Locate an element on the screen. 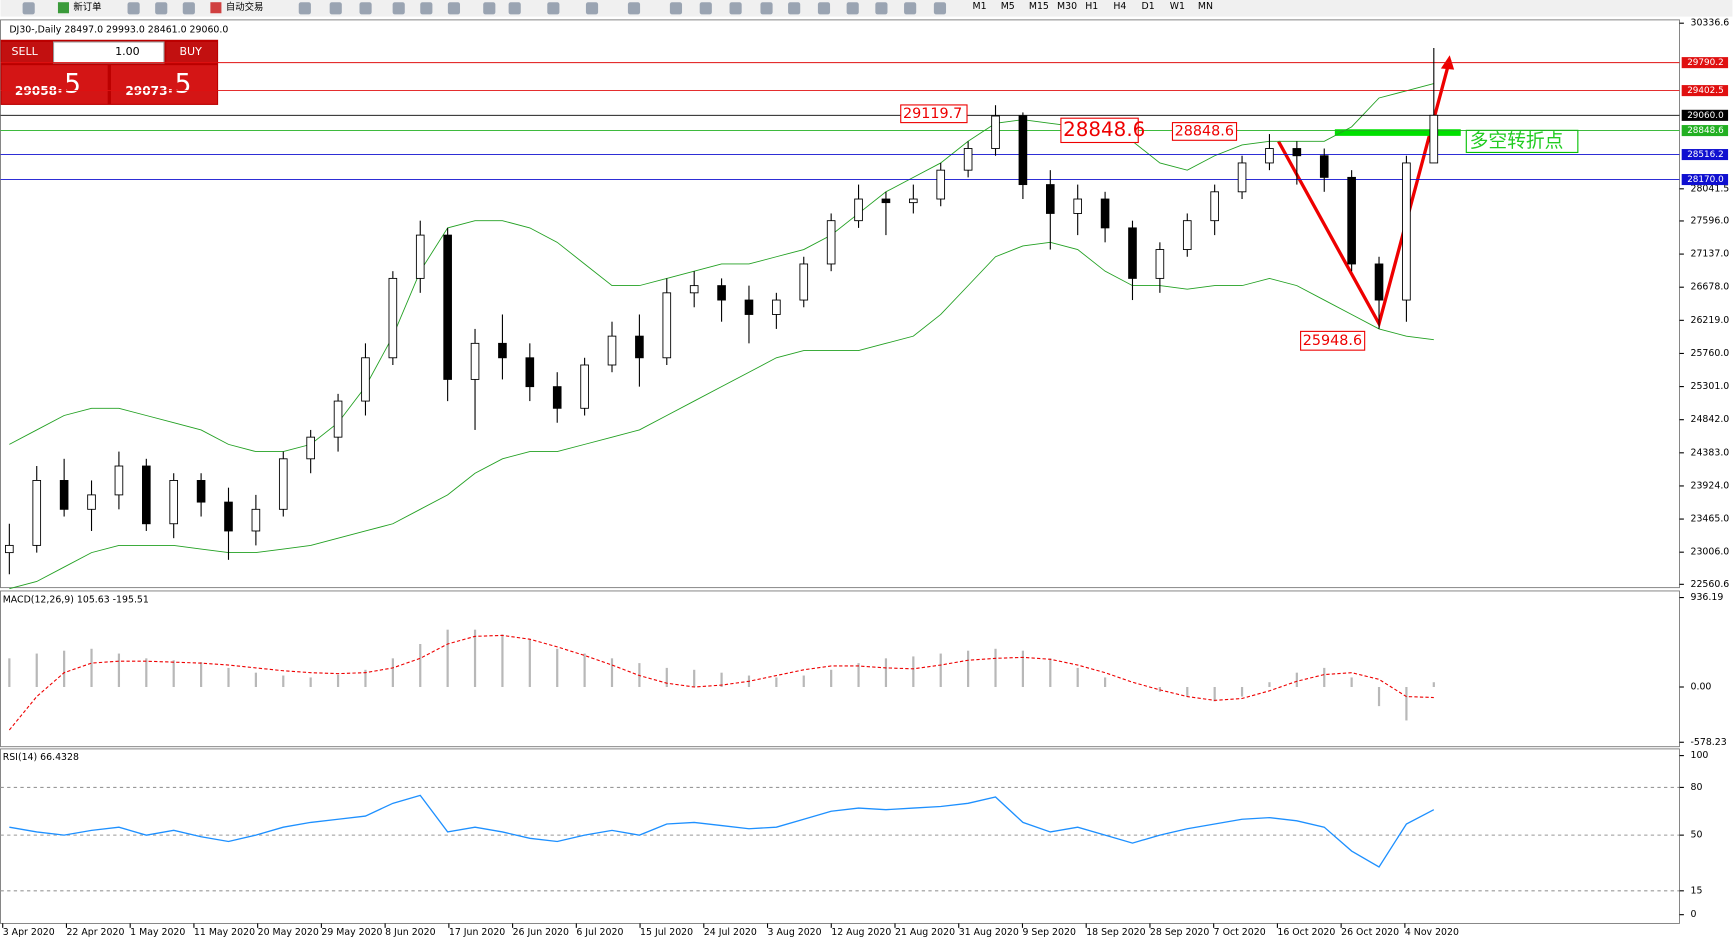 The image size is (1733, 944). buy-pips: .5 is located at coordinates (178, 84).